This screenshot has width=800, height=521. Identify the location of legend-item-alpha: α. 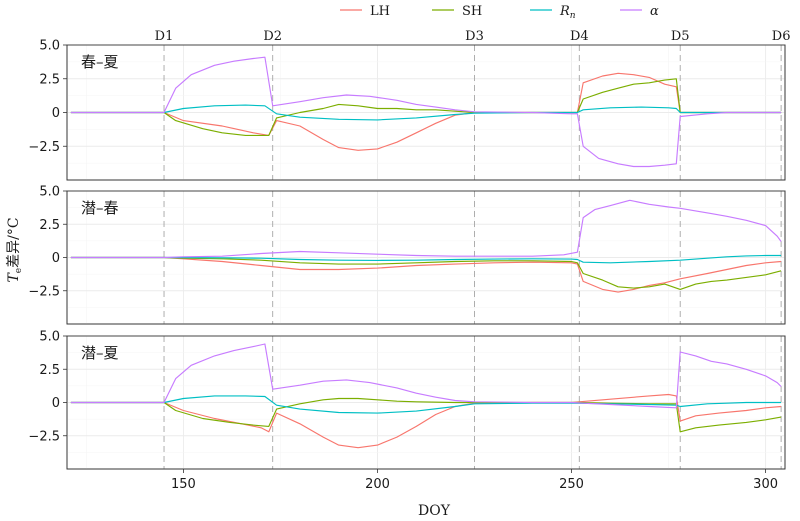
(639, 11).